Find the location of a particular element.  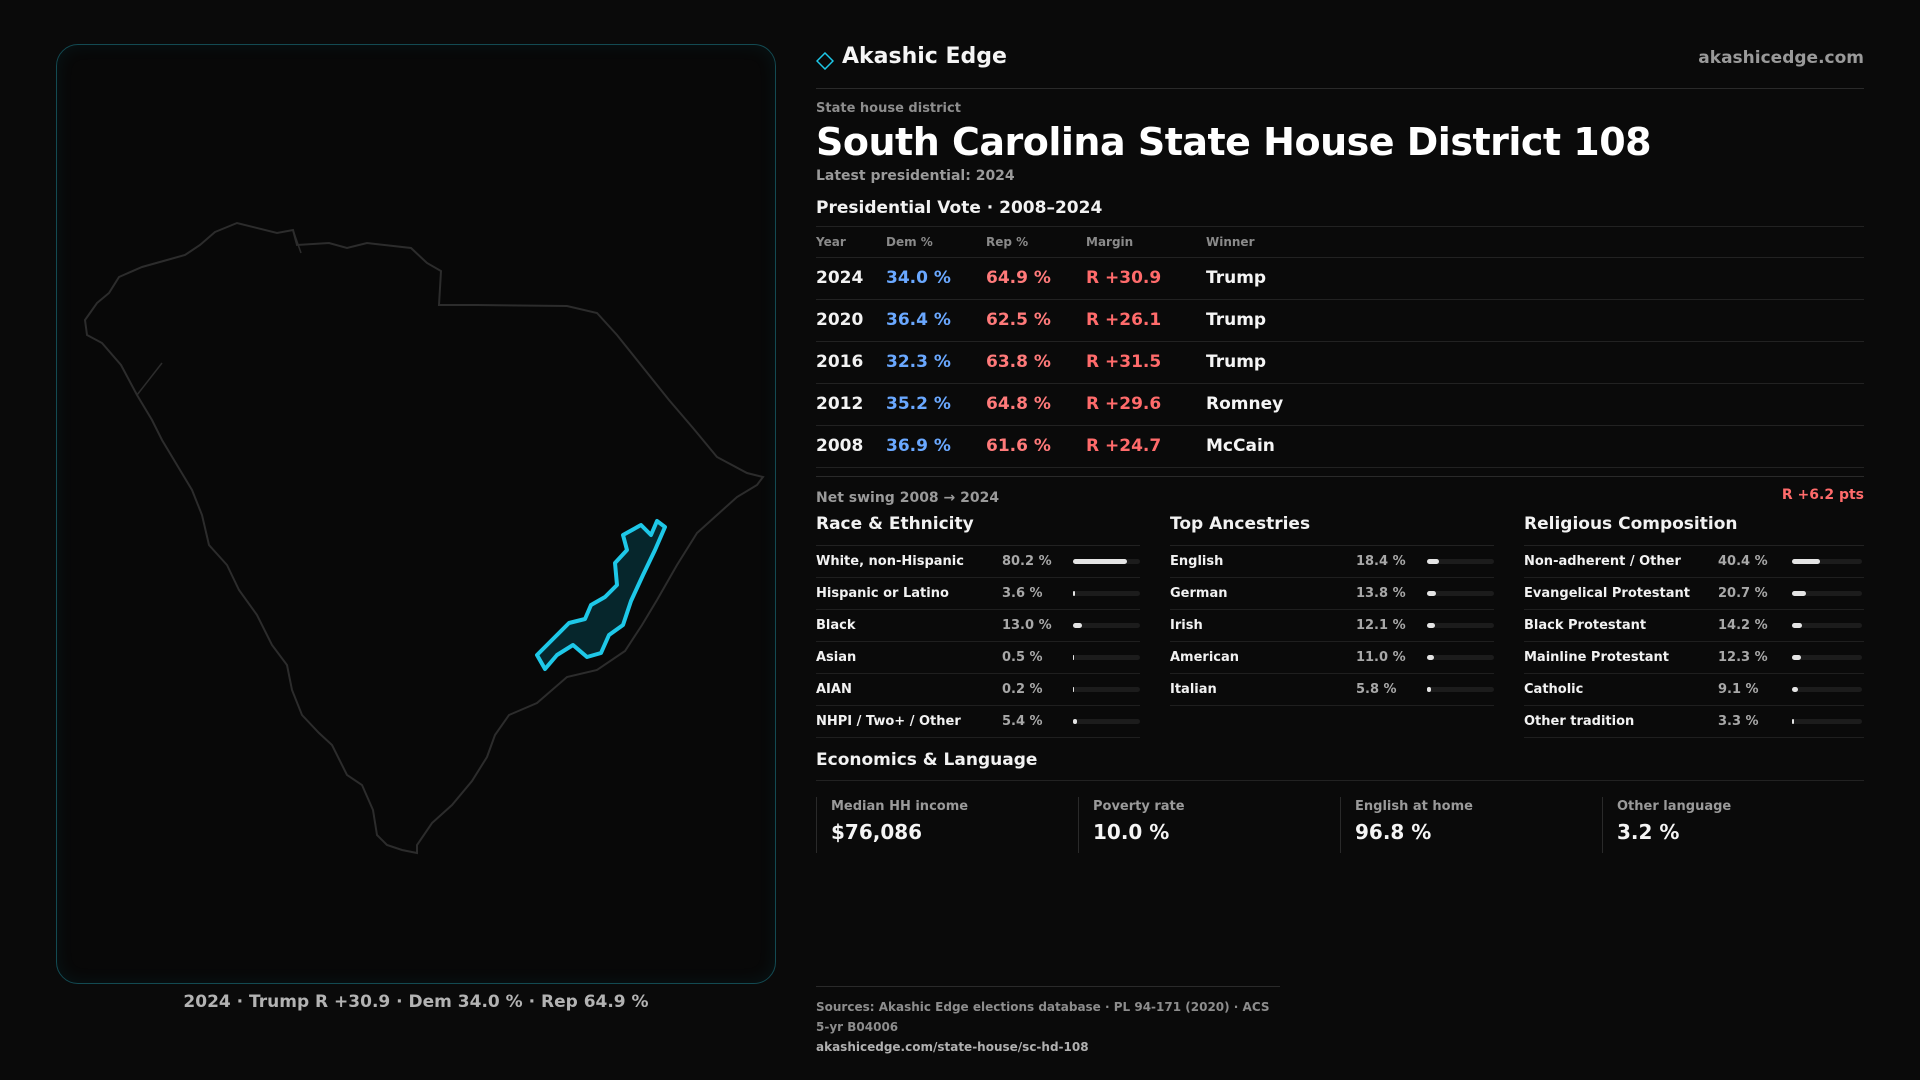

margin-cell: R +30.9 is located at coordinates (1146, 278).